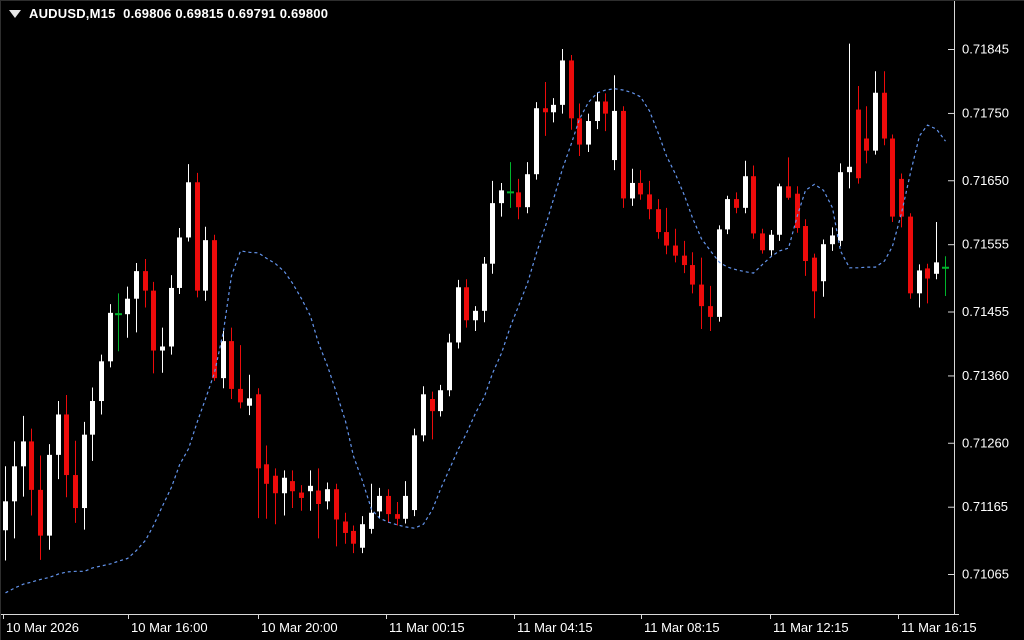 This screenshot has height=640, width=1024. Describe the element at coordinates (555, 627) in the screenshot. I see `x-axis-label: 11 Mar 04:15` at that location.